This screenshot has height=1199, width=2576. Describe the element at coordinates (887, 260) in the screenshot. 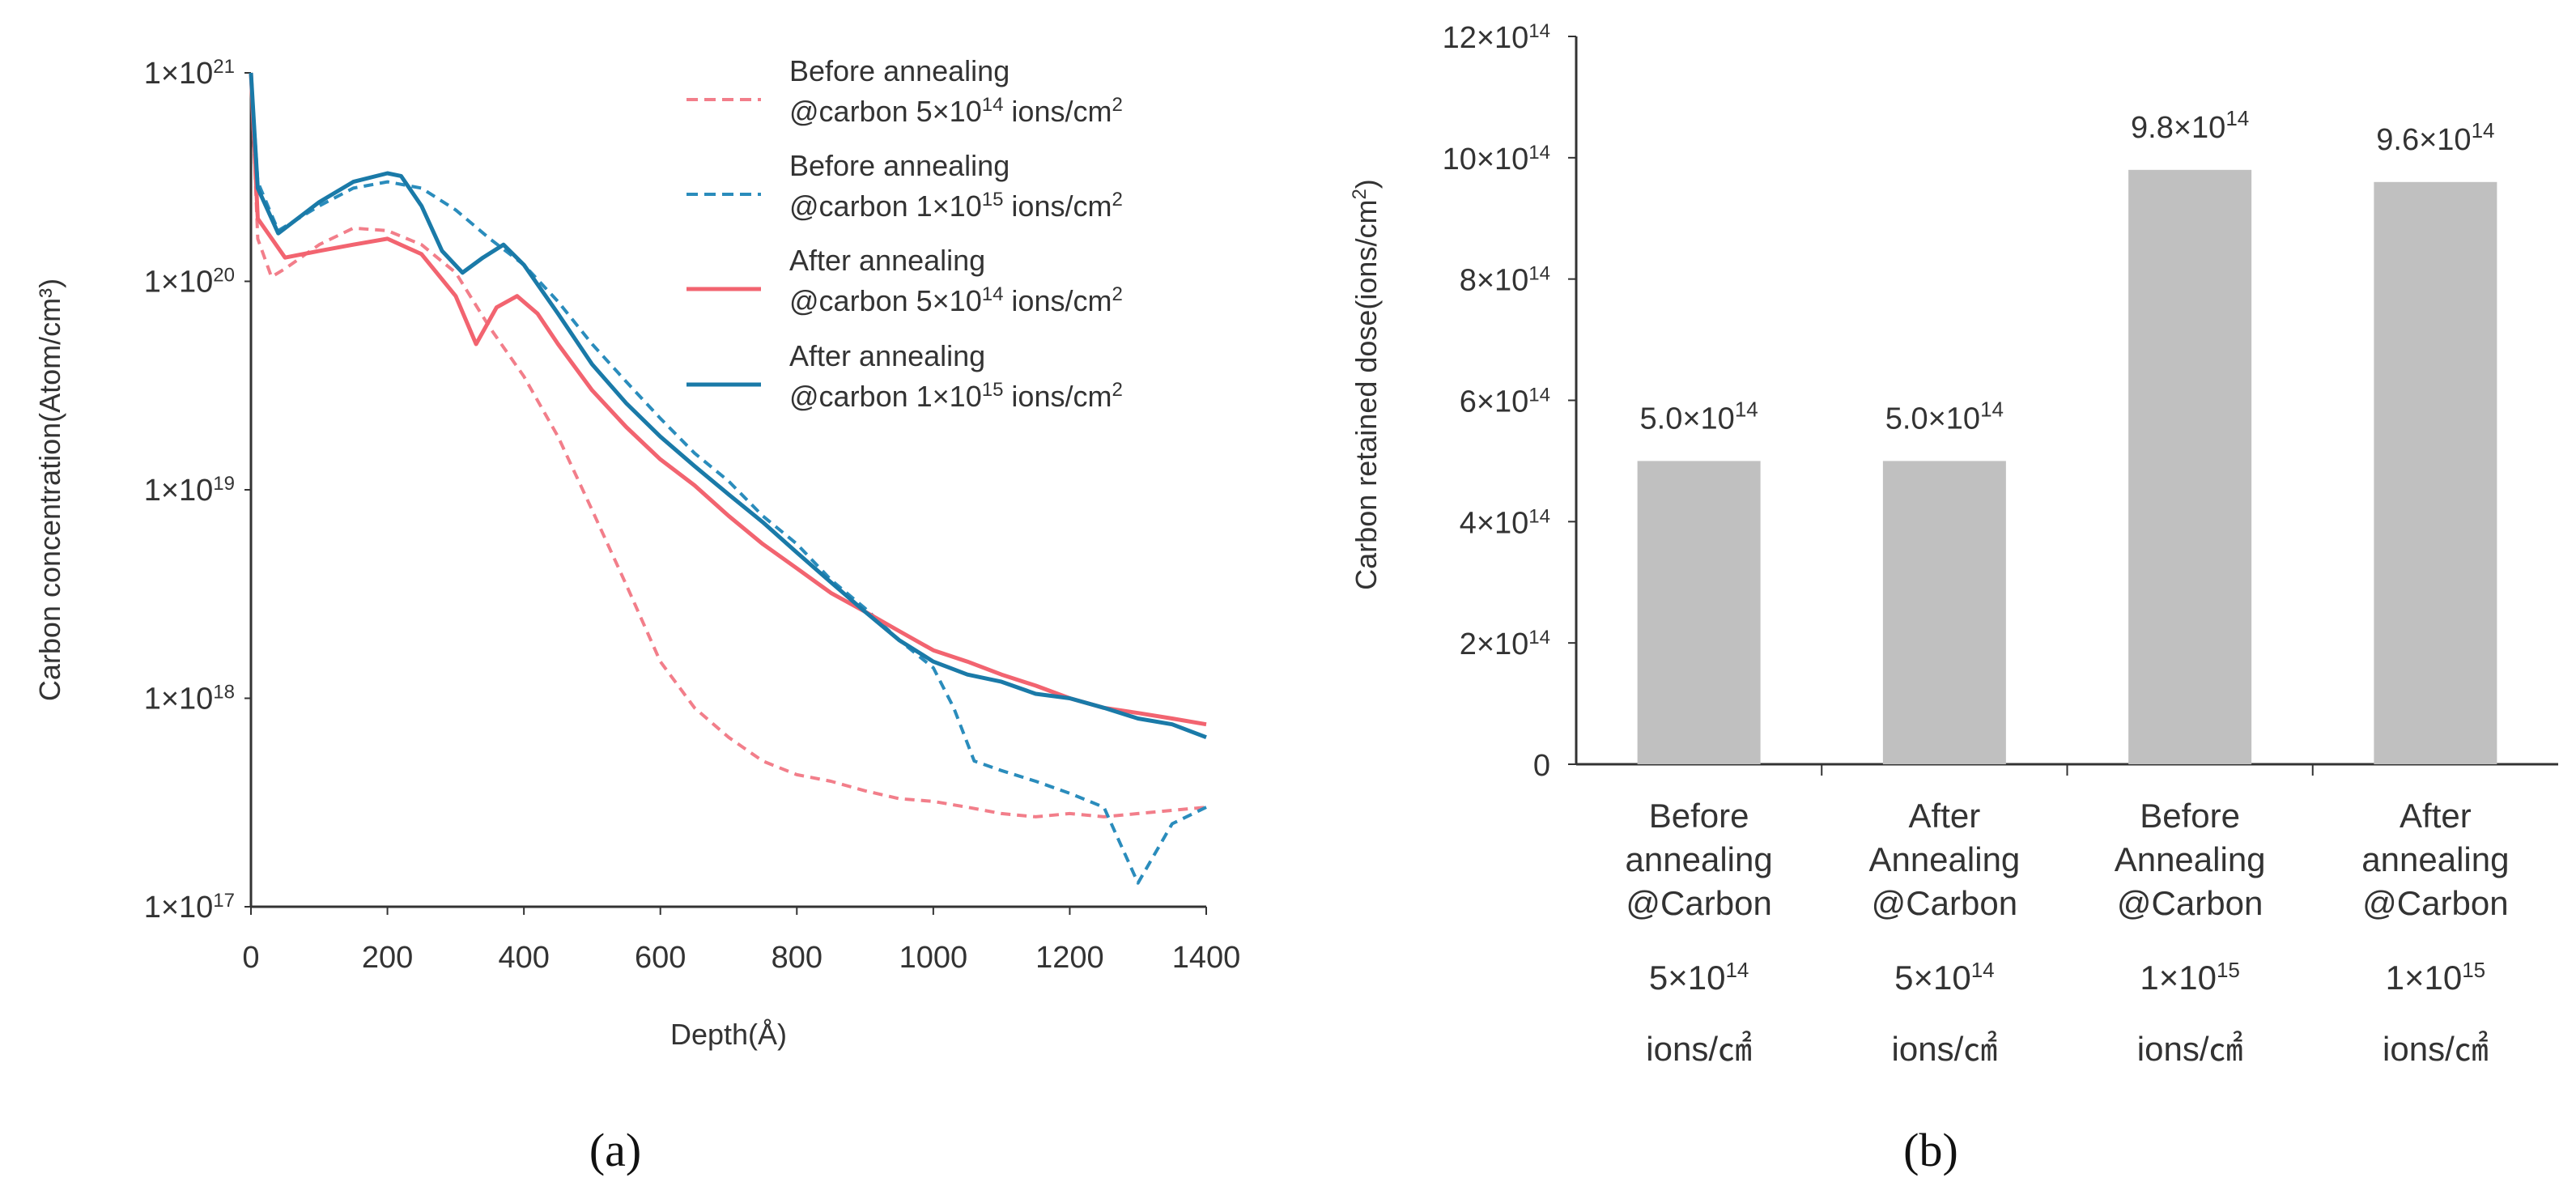

I see `legend-label-line1-3: After annealing` at that location.